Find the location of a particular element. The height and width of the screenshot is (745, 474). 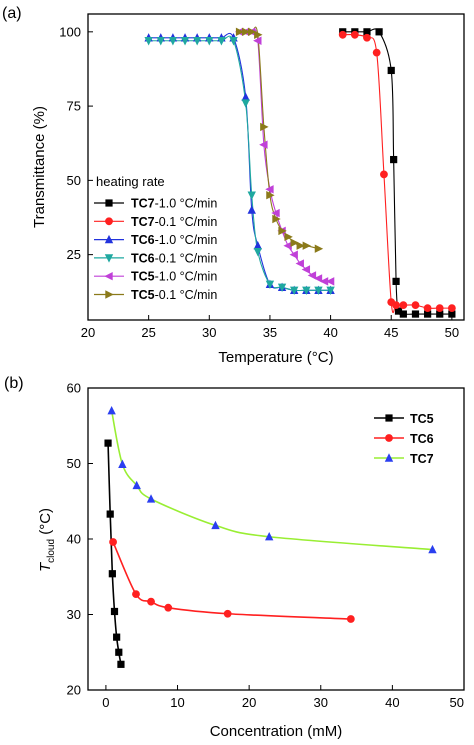

x-tick-label: 35 is located at coordinates (270, 332).